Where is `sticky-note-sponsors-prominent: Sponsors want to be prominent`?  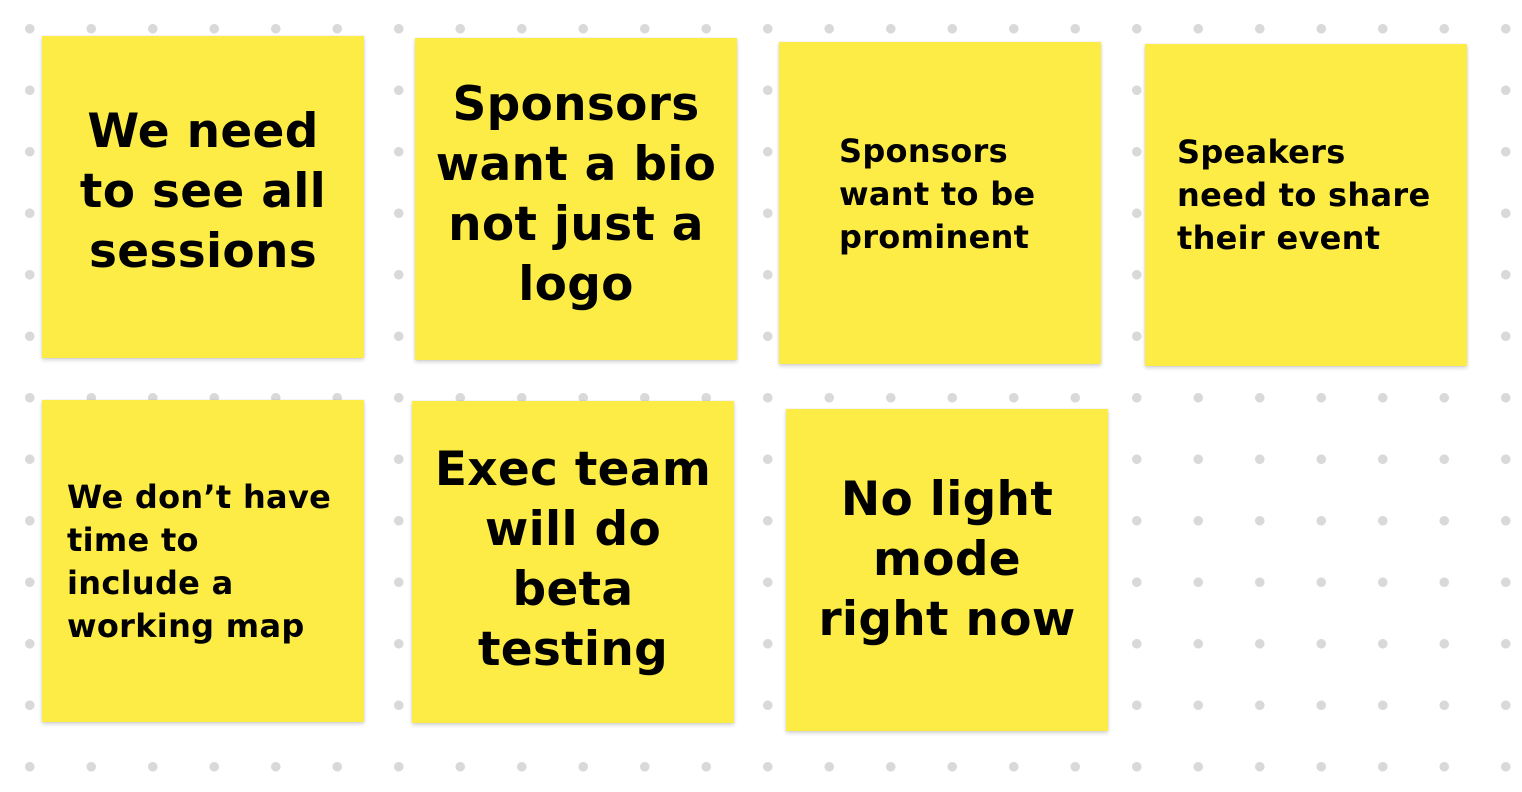 sticky-note-sponsors-prominent: Sponsors want to be prominent is located at coordinates (940, 203).